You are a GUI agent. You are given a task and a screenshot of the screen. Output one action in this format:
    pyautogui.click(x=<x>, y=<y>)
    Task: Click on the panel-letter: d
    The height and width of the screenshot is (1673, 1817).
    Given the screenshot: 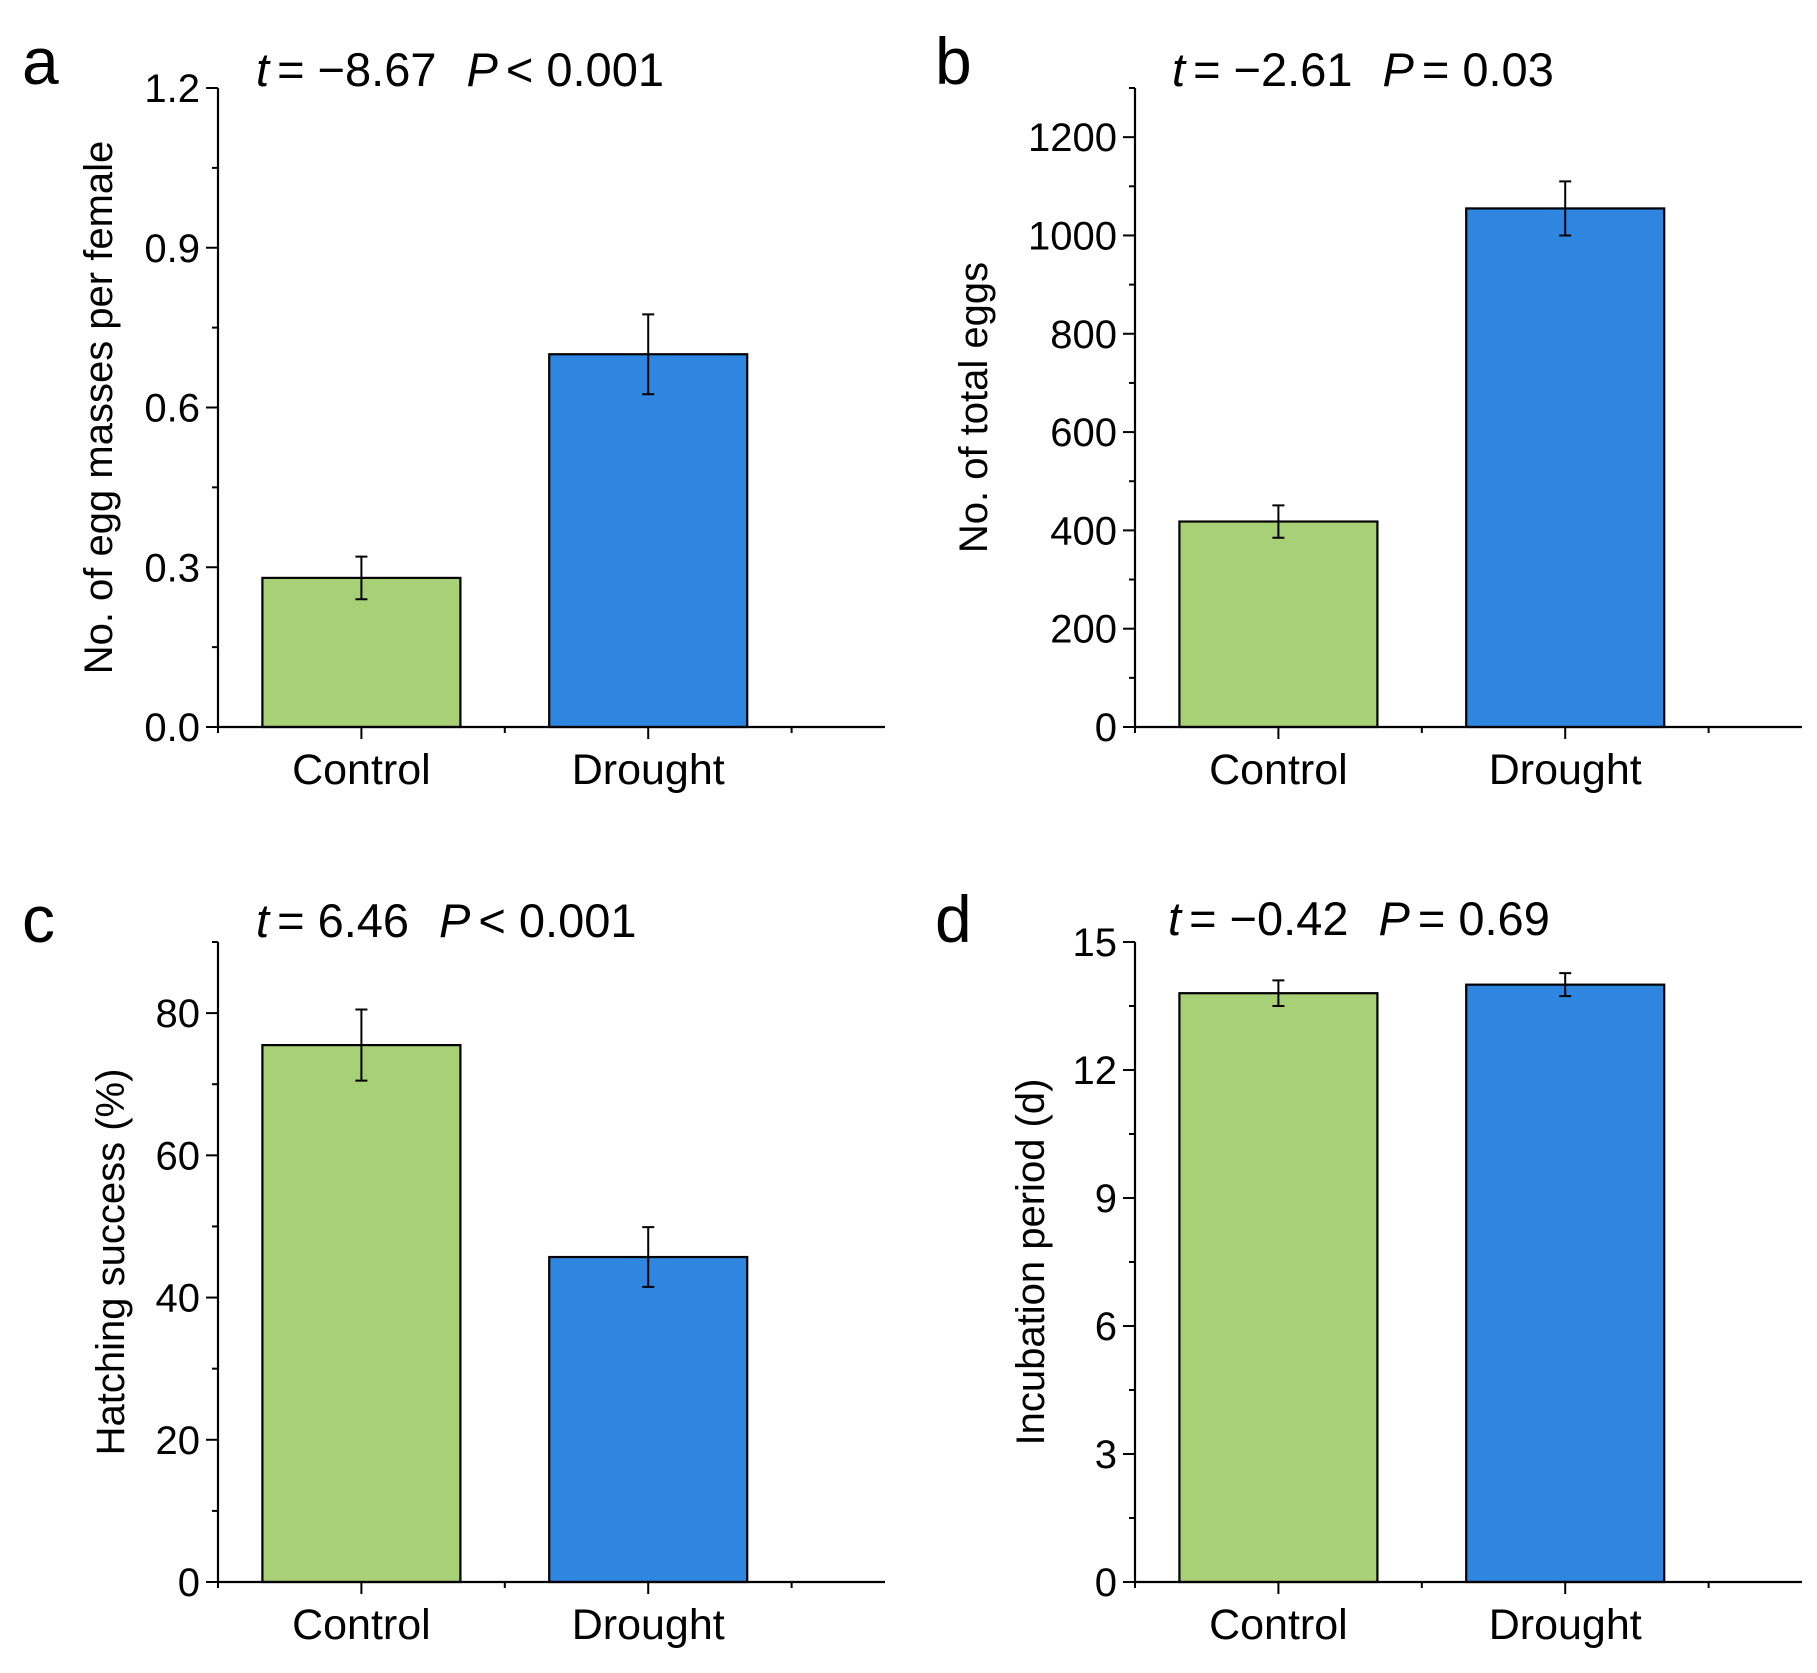 What is the action you would take?
    pyautogui.click(x=953, y=919)
    